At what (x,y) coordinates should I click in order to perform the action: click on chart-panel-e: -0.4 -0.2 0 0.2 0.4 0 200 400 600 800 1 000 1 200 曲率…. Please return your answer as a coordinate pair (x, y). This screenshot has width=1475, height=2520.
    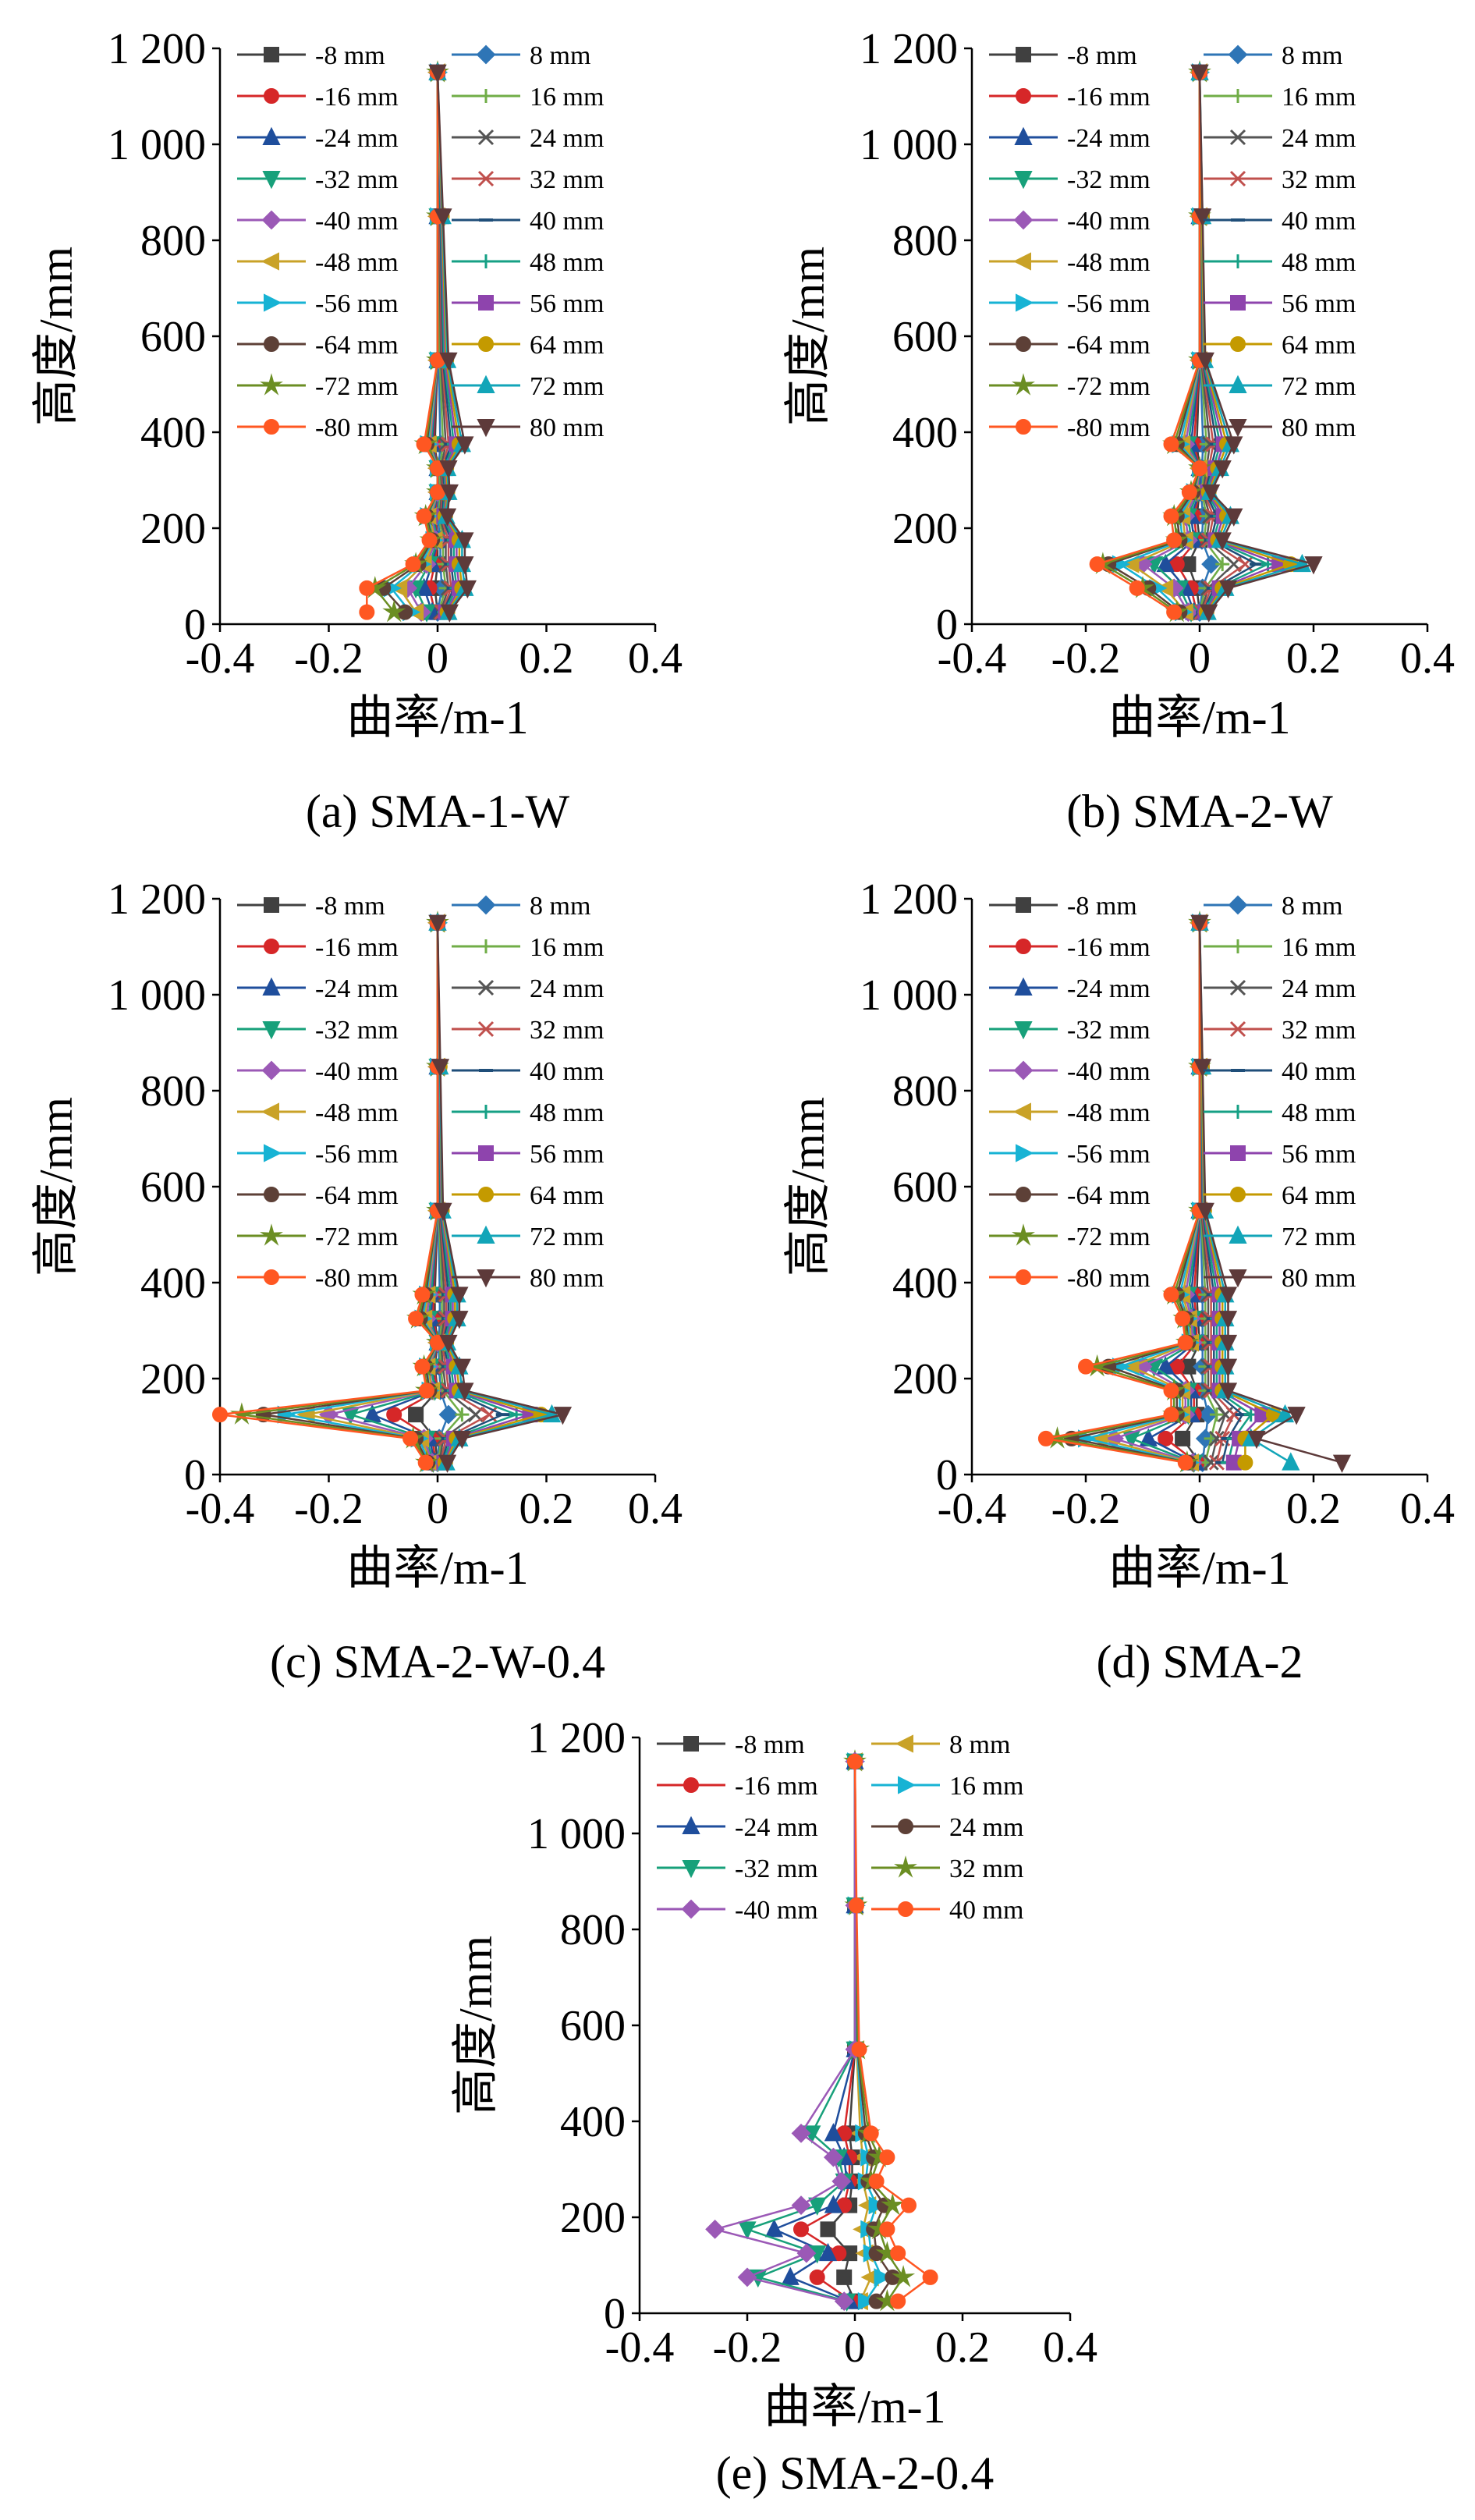
    Looking at the image, I should click on (773, 2106).